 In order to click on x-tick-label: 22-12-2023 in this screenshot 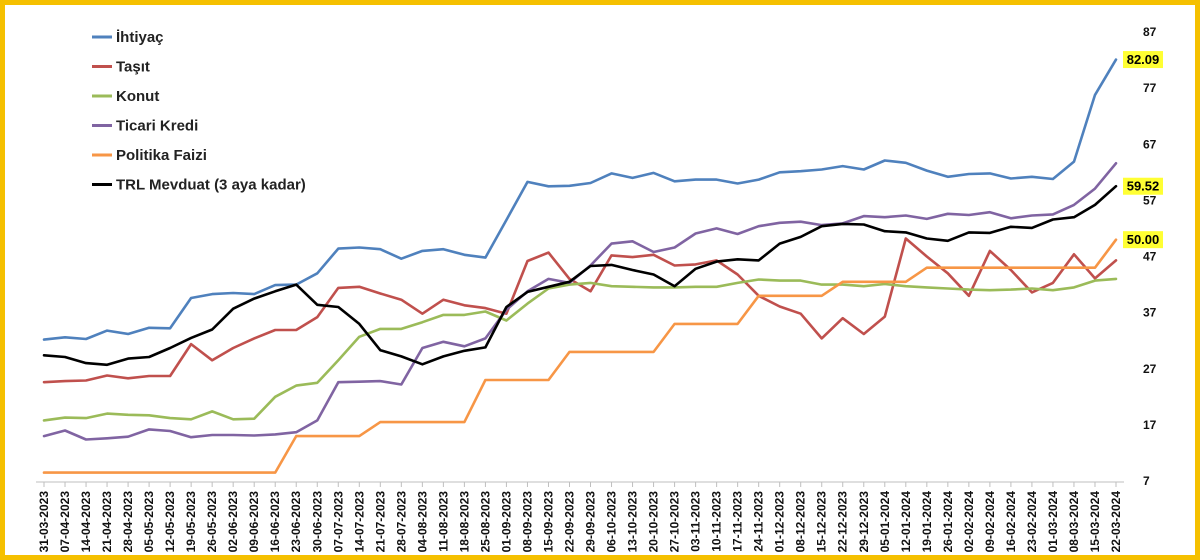, I will do `click(843, 522)`.